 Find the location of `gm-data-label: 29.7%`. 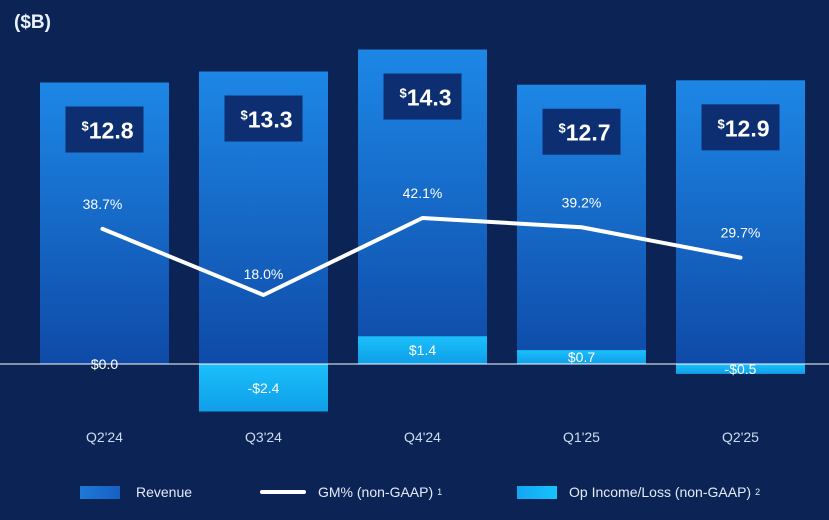

gm-data-label: 29.7% is located at coordinates (741, 233).